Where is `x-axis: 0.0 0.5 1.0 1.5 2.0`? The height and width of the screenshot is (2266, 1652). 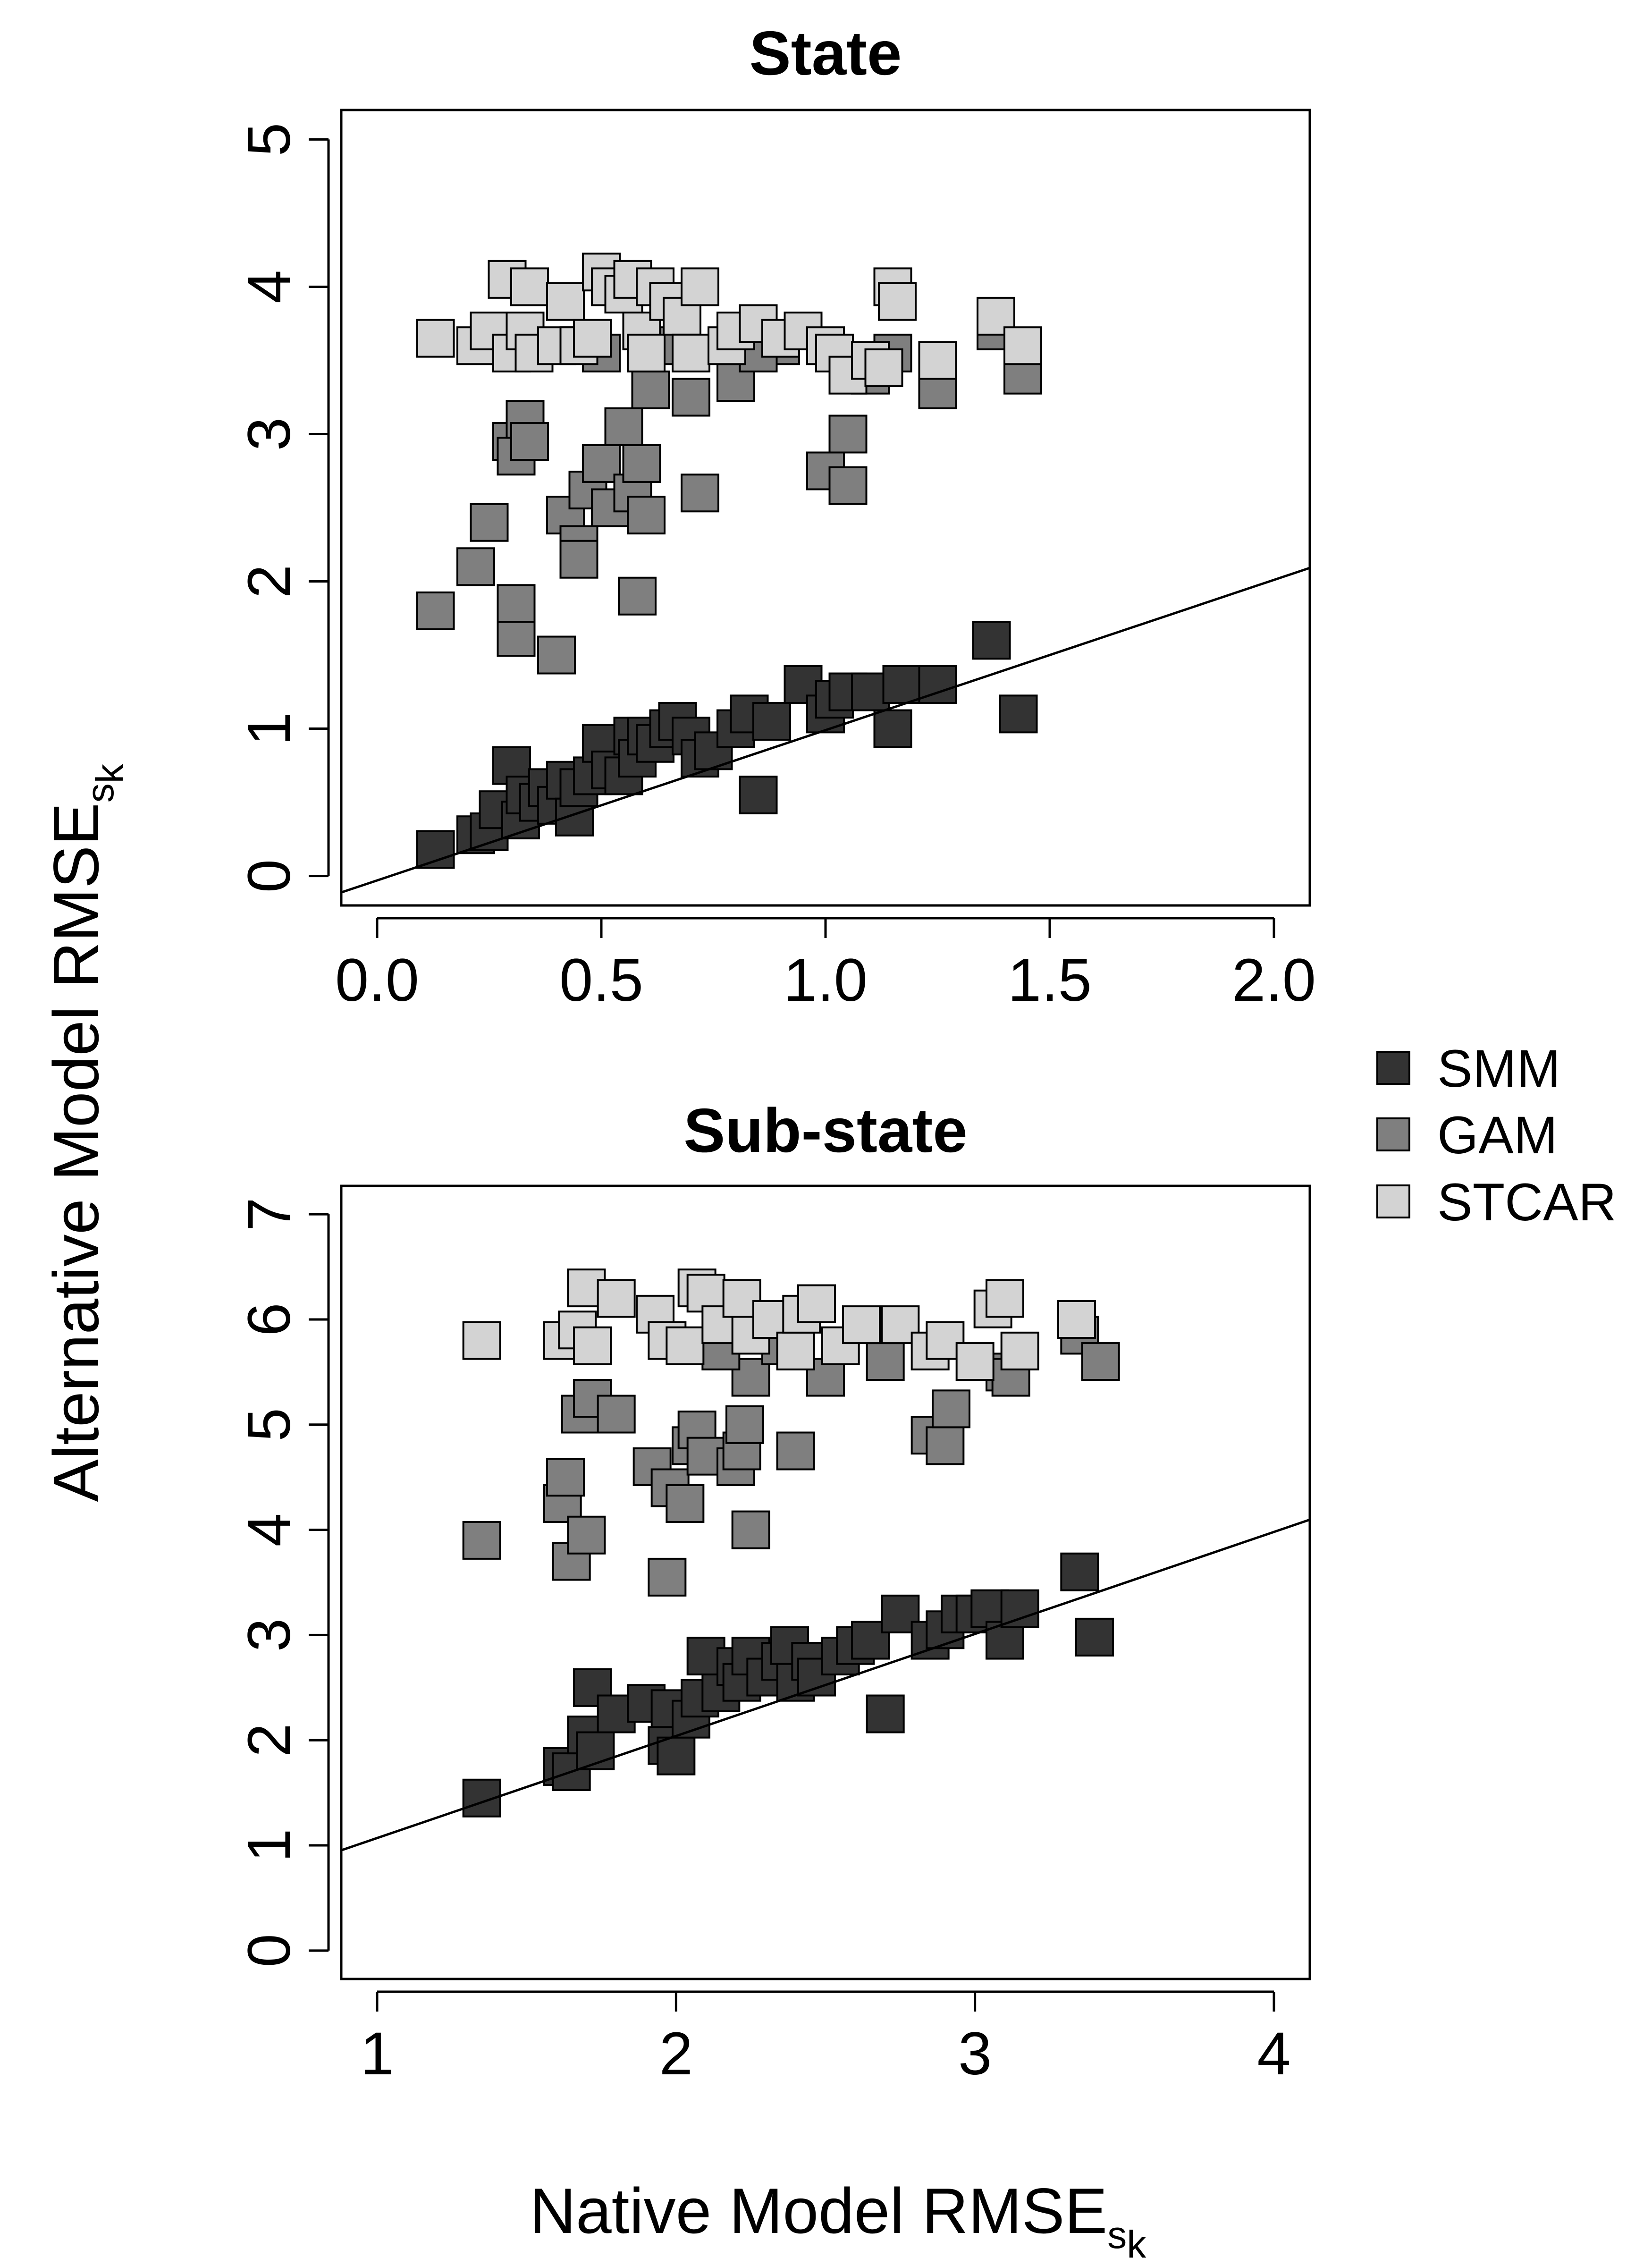 x-axis: 0.0 0.5 1.0 1.5 2.0 is located at coordinates (825, 966).